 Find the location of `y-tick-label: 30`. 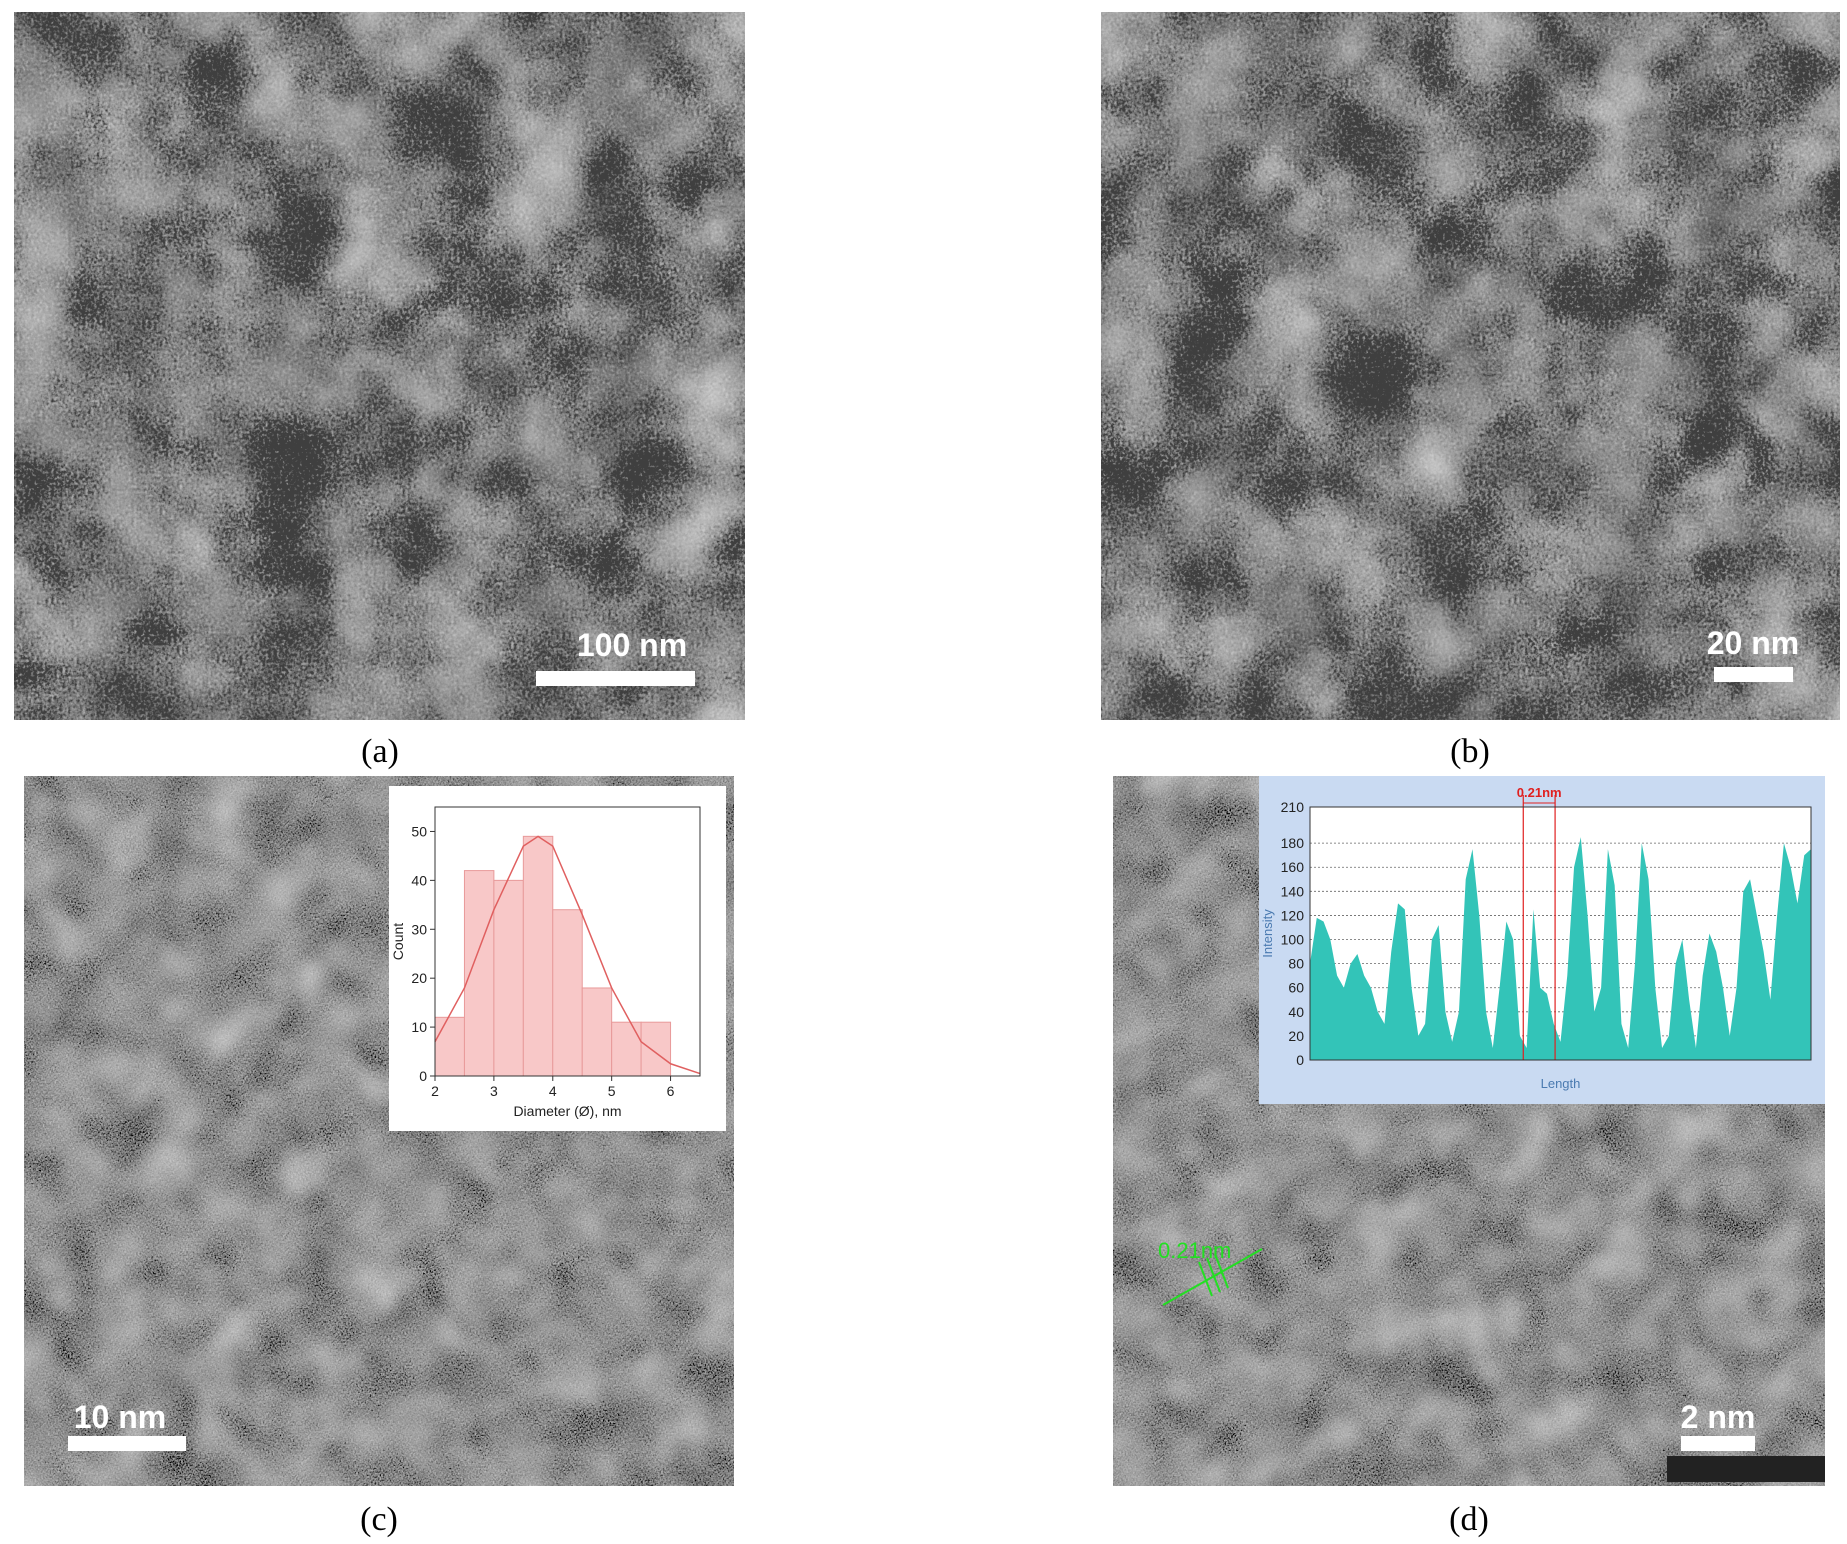

y-tick-label: 30 is located at coordinates (419, 929).